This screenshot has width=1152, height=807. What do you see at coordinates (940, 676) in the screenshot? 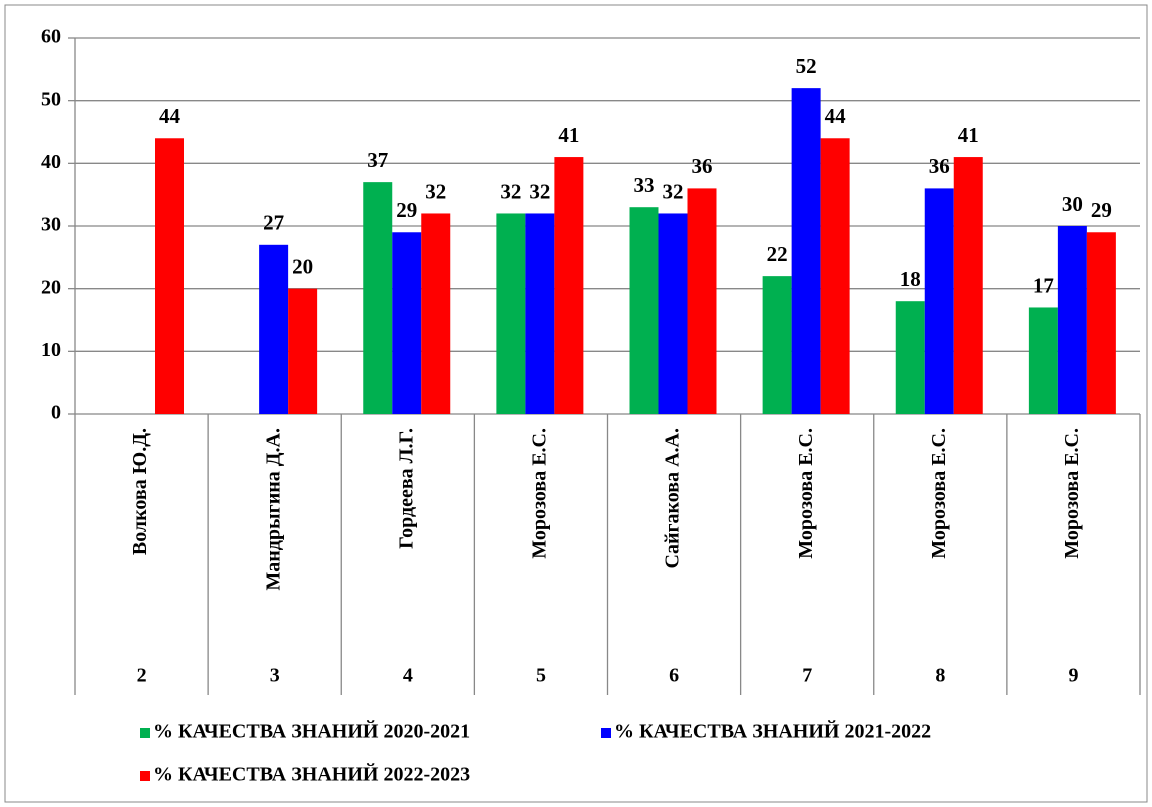
I see `x-group-label: 8` at bounding box center [940, 676].